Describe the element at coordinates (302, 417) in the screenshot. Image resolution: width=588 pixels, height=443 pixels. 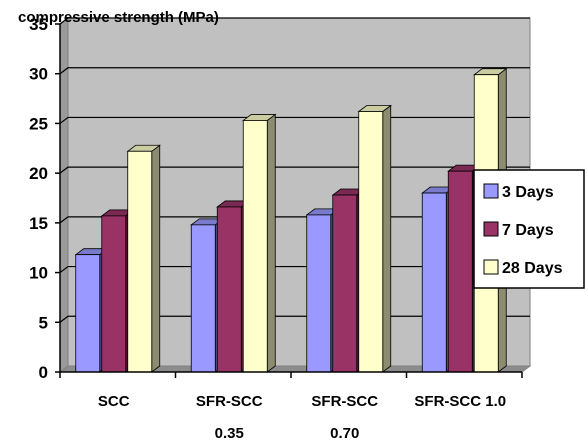
I see `x-tick-labels: SCC SFR-SCC 0.35 SFR-SCC 0.70 SFR-SCC 1.0` at that location.